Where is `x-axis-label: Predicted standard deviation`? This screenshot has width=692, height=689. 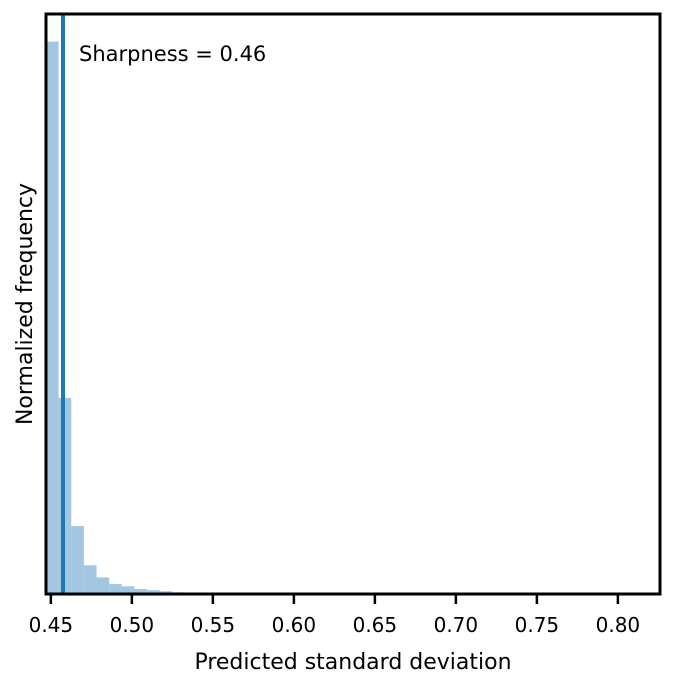 x-axis-label: Predicted standard deviation is located at coordinates (352, 662).